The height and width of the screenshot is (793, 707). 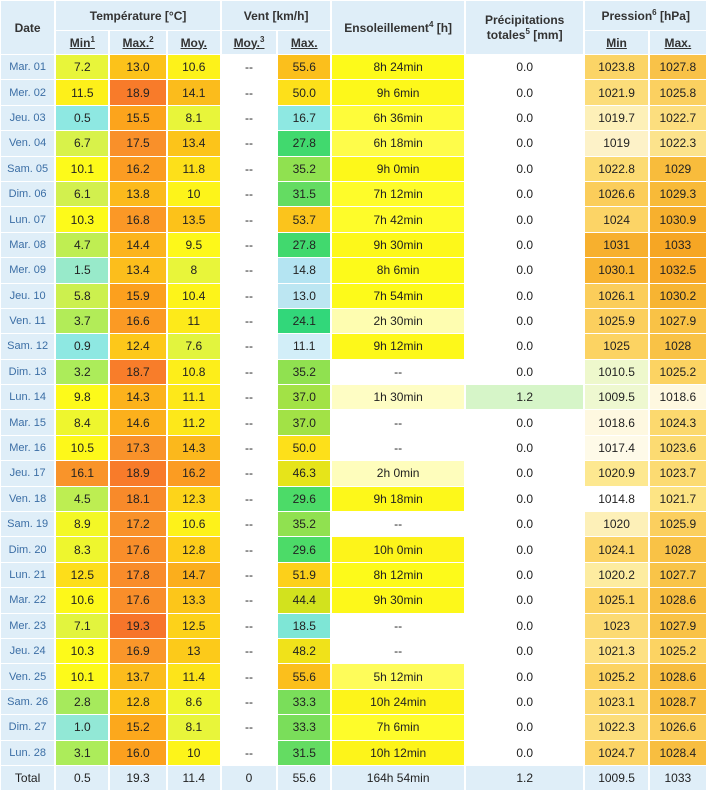 I want to click on header-temp-min: Min1, so click(x=82, y=42).